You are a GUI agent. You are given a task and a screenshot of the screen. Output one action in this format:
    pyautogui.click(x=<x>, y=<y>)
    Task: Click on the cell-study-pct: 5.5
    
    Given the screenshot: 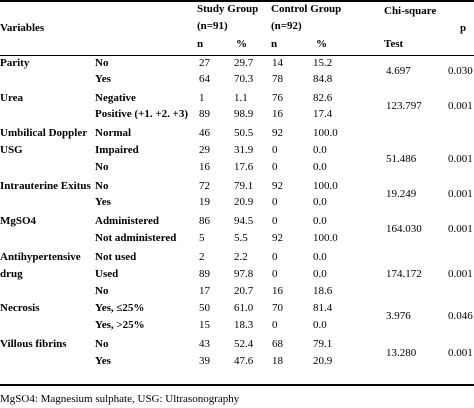 What is the action you would take?
    pyautogui.click(x=241, y=238)
    